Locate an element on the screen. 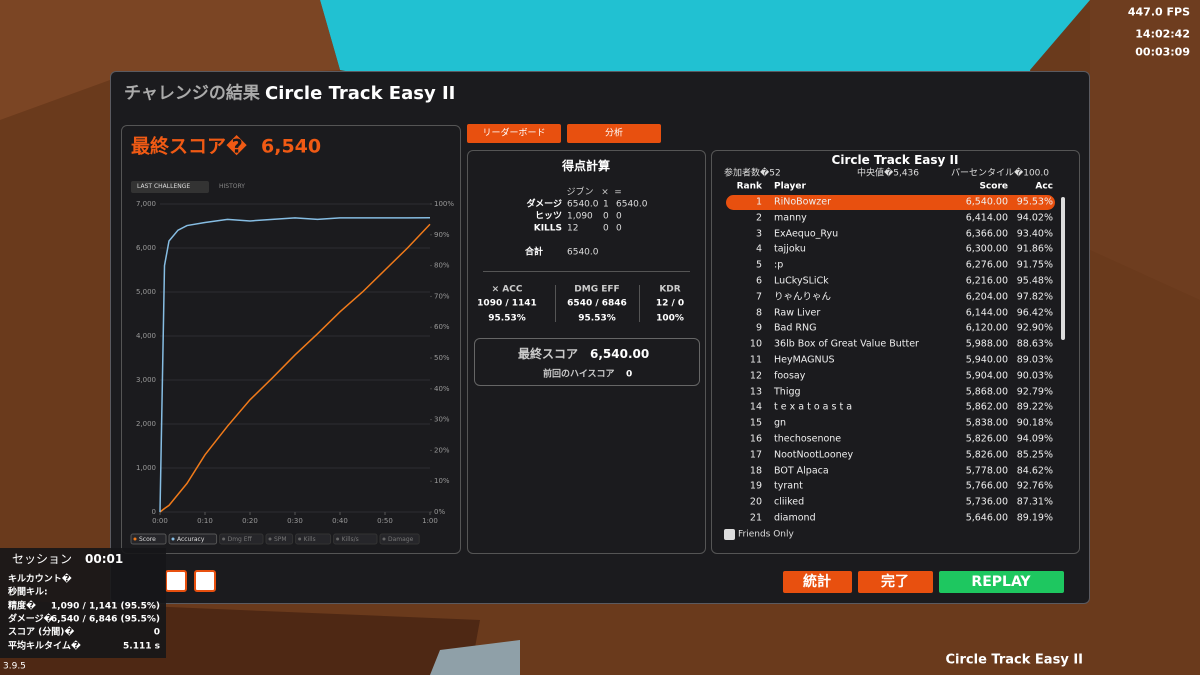 This screenshot has width=1200, height=675. scrollbar is located at coordinates (1063, 268).